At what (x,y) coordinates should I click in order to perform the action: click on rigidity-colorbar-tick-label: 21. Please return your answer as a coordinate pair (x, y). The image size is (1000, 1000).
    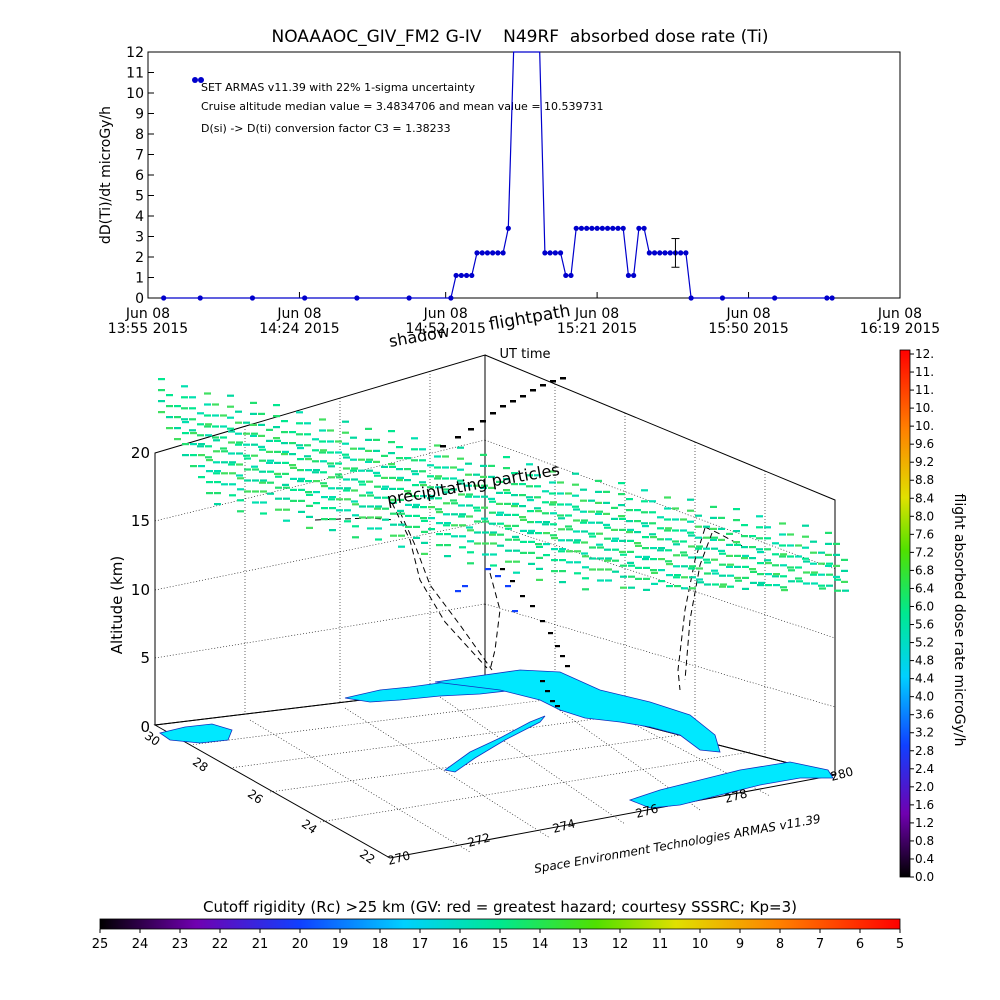
    Looking at the image, I should click on (260, 944).